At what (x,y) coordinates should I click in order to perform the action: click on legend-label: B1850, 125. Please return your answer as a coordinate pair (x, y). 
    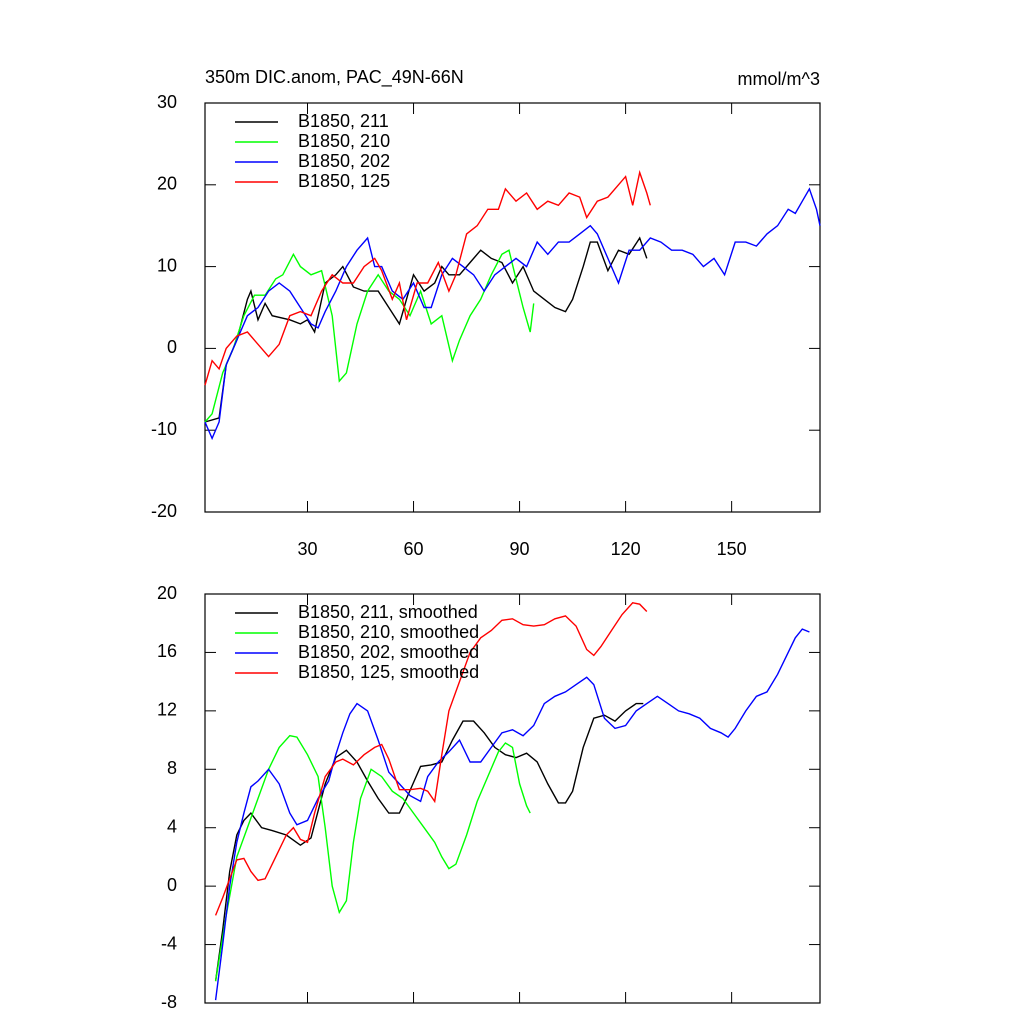
    Looking at the image, I should click on (344, 181).